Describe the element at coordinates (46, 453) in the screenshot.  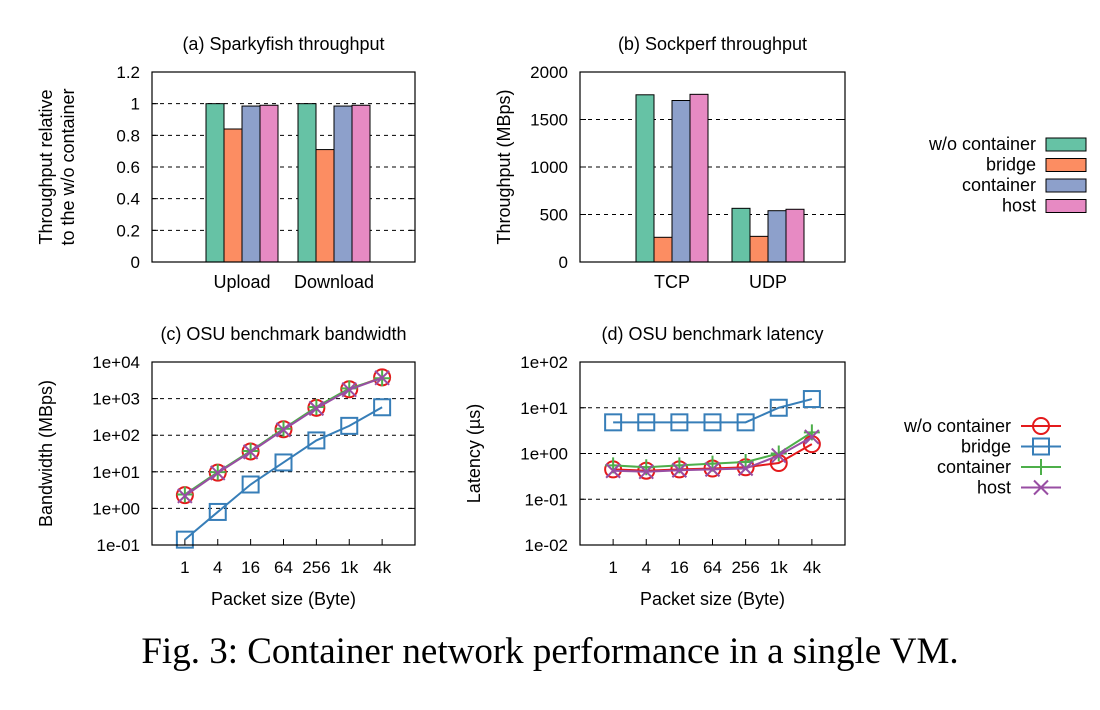
I see `chart-c-ylabel: Bandwidth (MBps)` at that location.